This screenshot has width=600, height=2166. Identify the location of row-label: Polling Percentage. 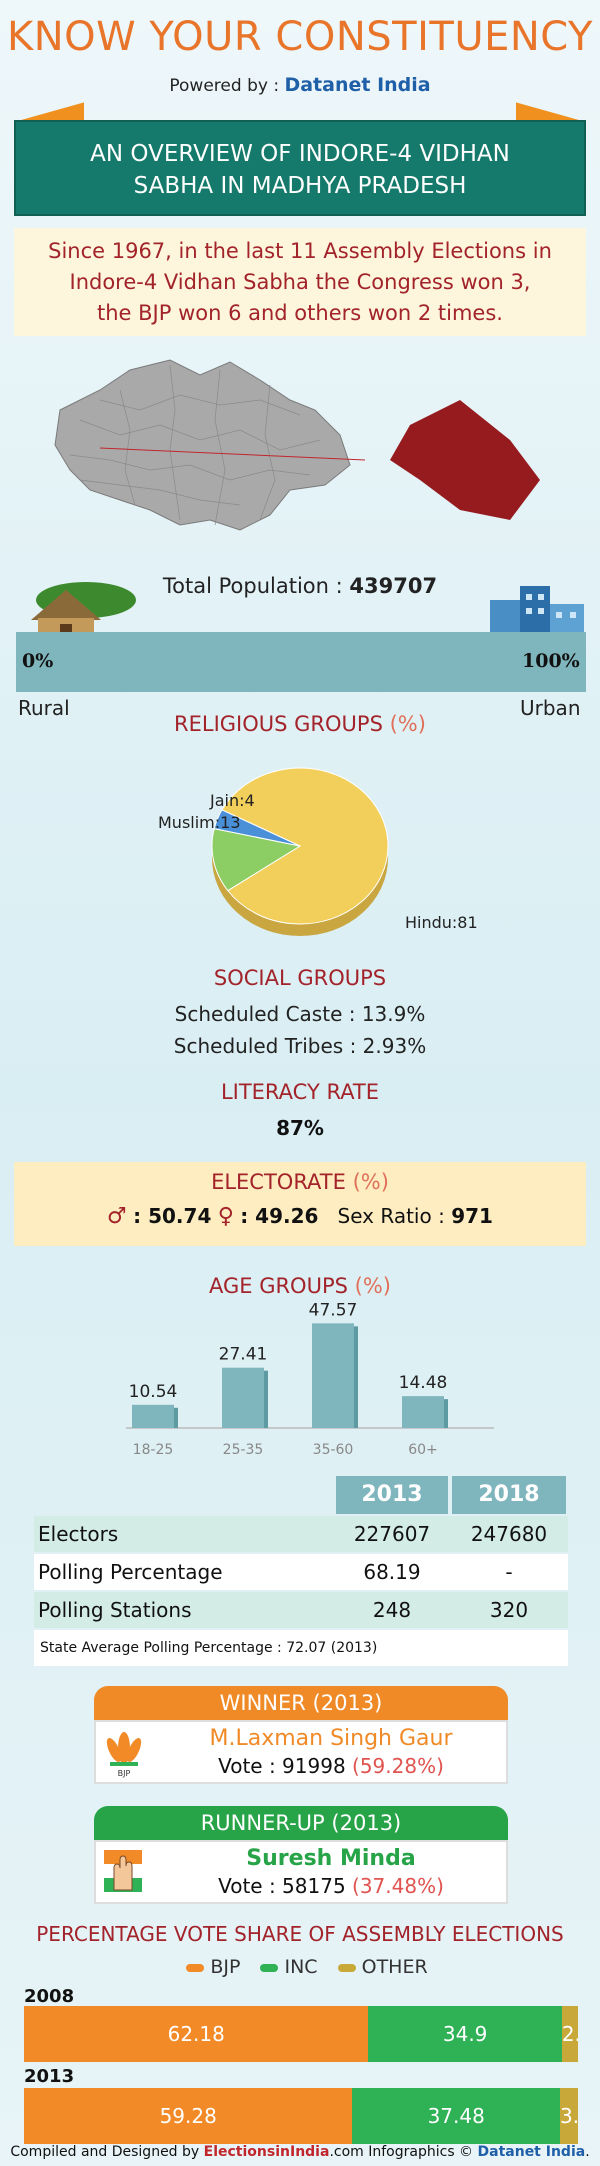
(130, 1572).